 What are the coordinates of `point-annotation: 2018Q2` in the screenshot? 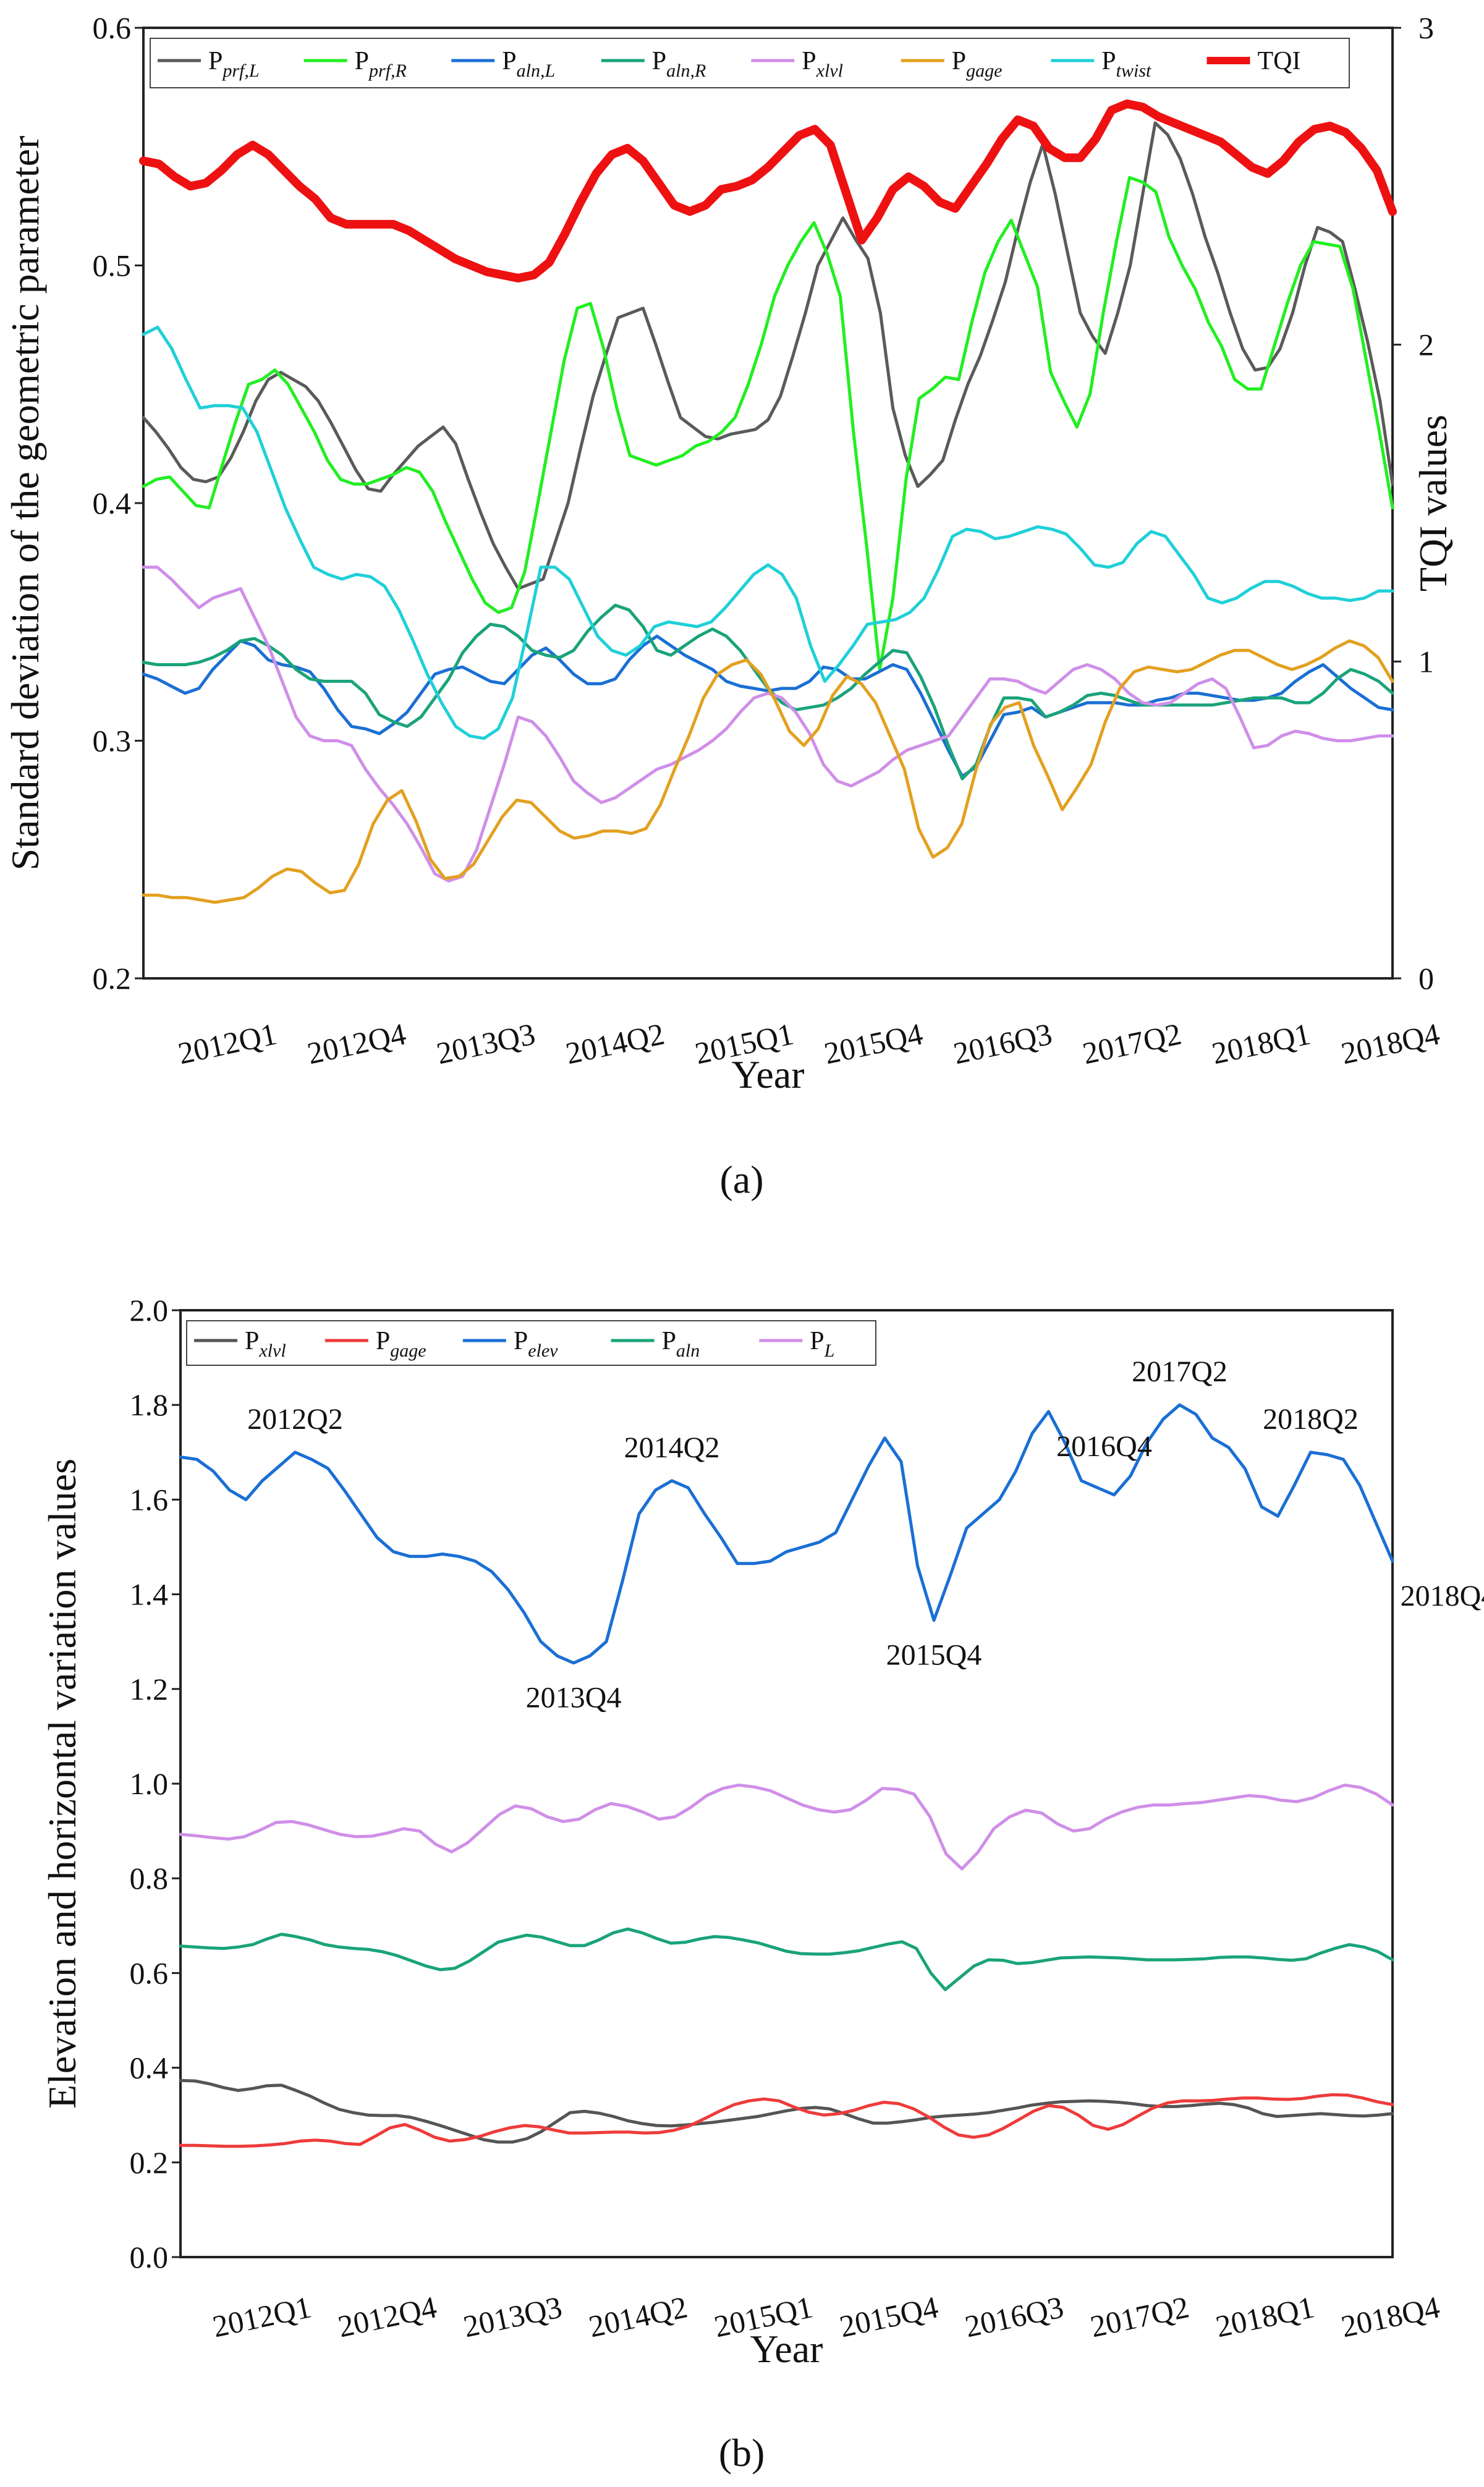 It's located at (1311, 1419).